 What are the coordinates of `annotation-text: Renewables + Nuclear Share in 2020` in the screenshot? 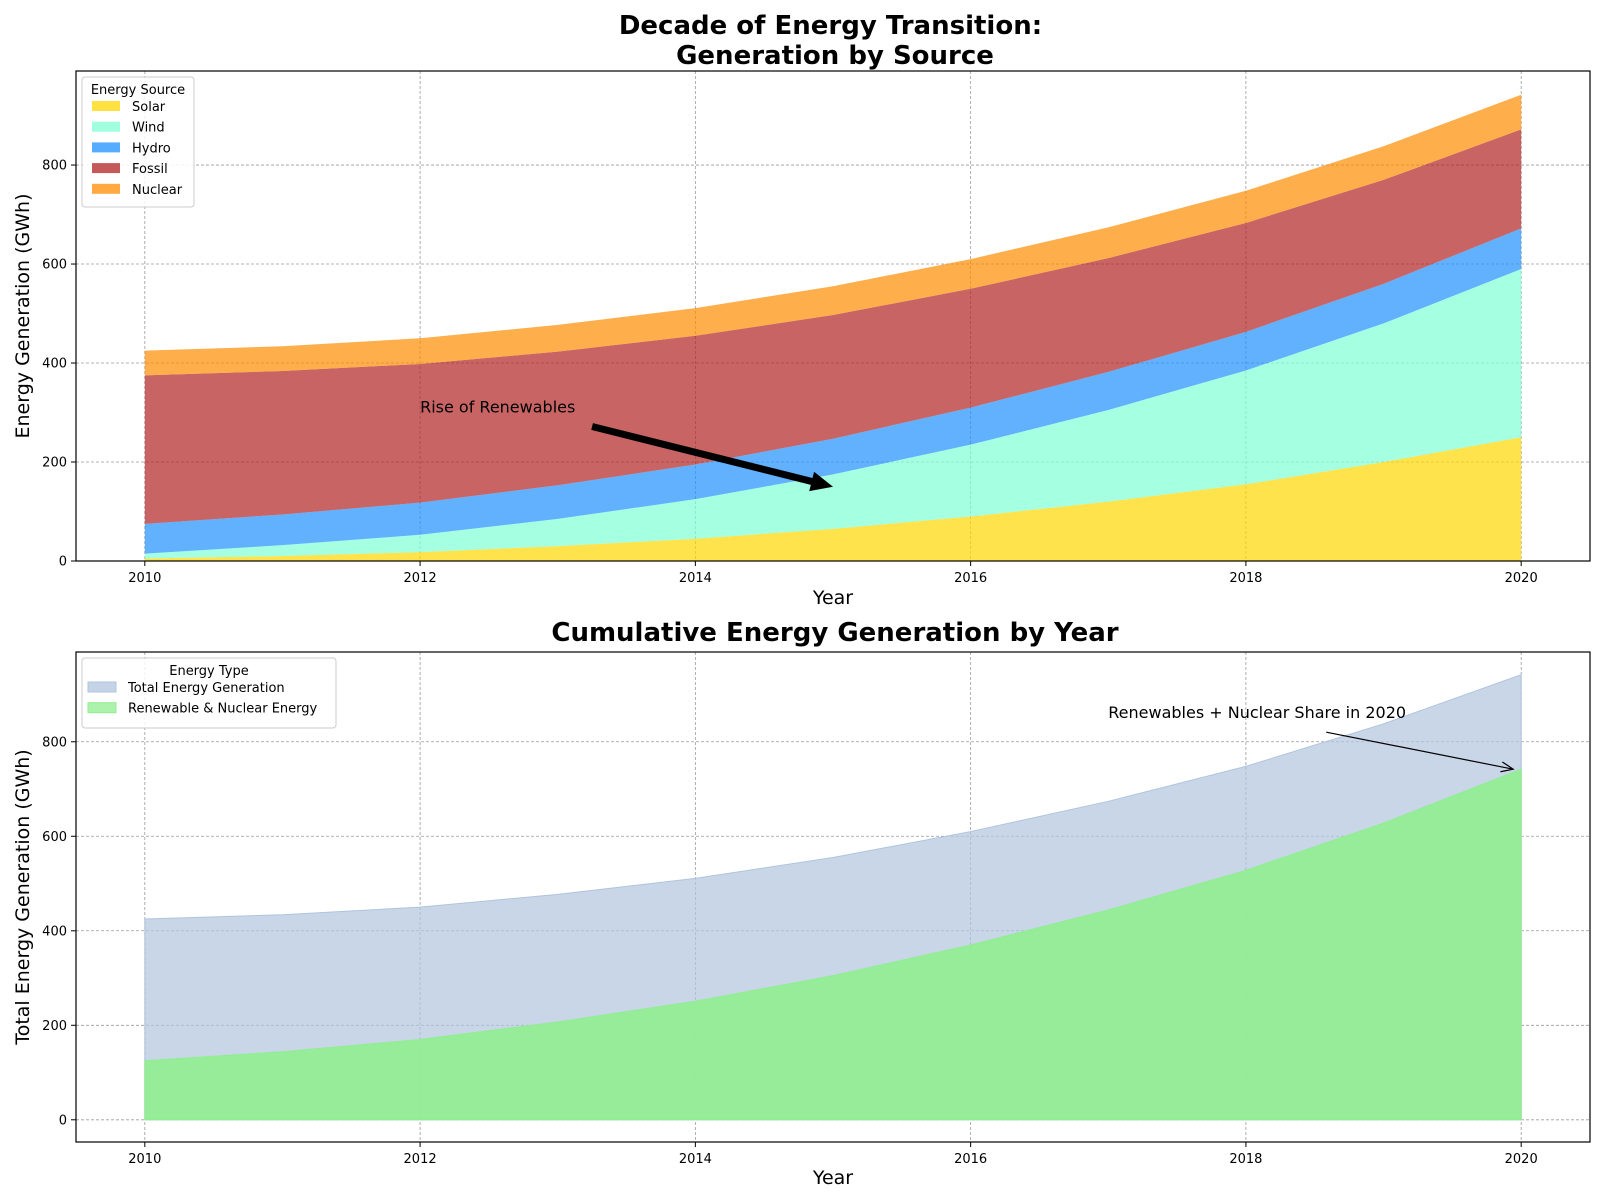 It's located at (1257, 712).